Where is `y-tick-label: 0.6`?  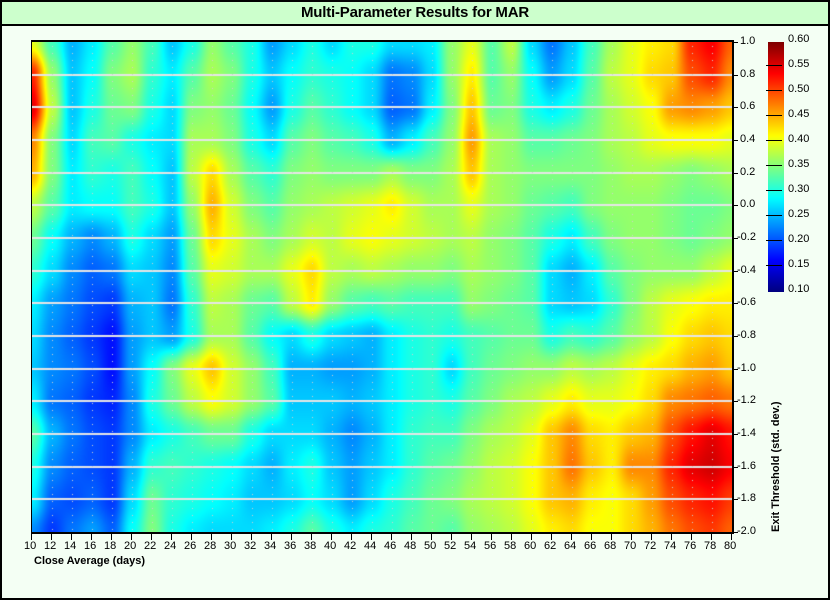
y-tick-label: 0.6 is located at coordinates (748, 106).